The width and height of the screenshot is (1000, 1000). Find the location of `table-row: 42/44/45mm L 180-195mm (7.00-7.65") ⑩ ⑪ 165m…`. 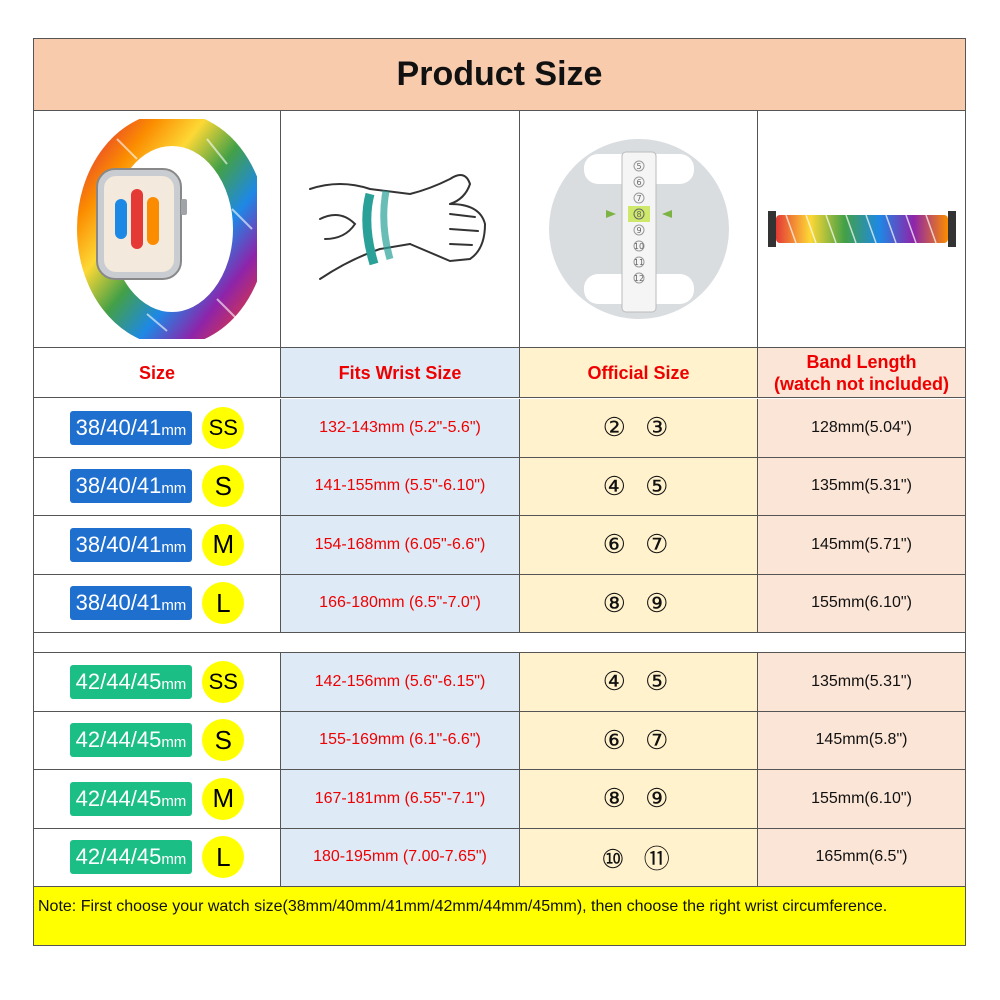

table-row: 42/44/45mm L 180-195mm (7.00-7.65") ⑩ ⑪ 165m… is located at coordinates (499, 857).